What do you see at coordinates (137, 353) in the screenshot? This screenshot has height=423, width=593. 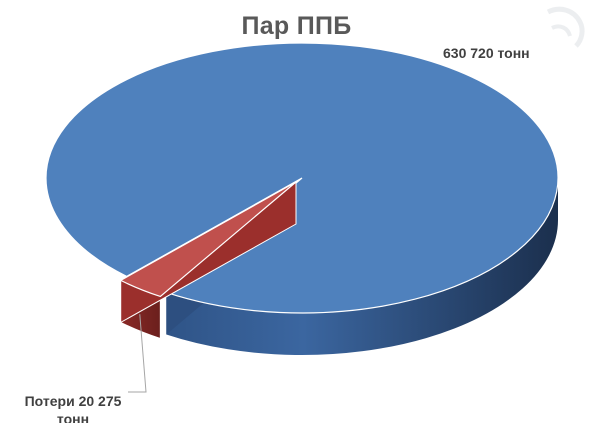 I see `leader-line-losses` at bounding box center [137, 353].